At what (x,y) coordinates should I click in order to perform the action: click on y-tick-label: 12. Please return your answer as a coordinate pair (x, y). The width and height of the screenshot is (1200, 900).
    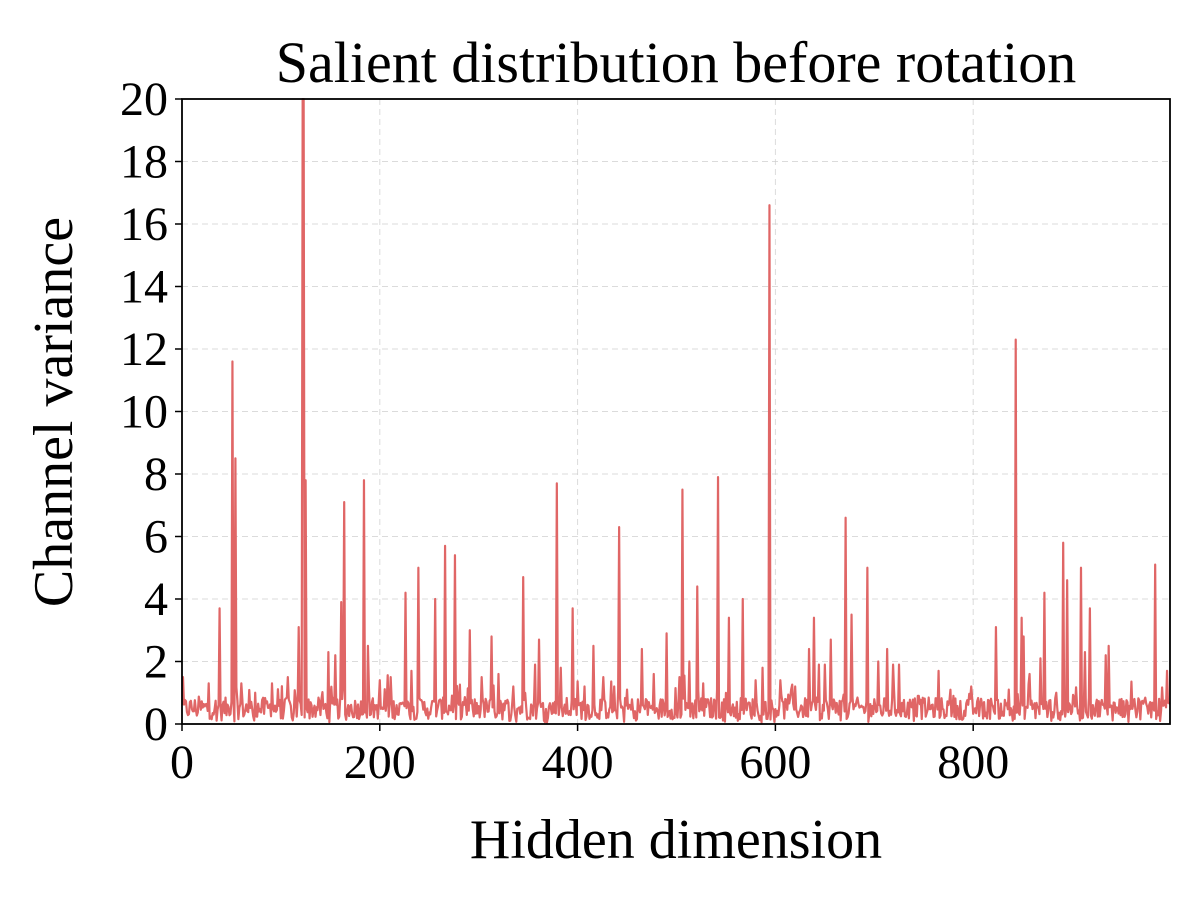
    Looking at the image, I should click on (144, 349).